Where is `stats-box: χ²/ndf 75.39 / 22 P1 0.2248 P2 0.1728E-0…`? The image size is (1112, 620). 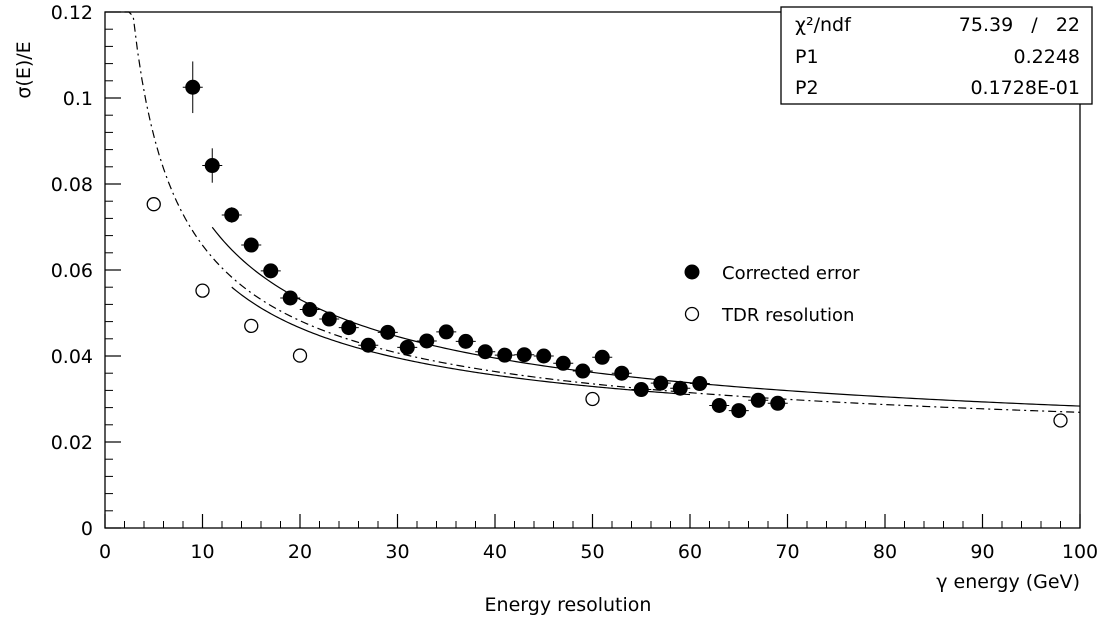
stats-box: χ²/ndf 75.39 / 22 P1 0.2248 P2 0.1728E-0… is located at coordinates (936, 55).